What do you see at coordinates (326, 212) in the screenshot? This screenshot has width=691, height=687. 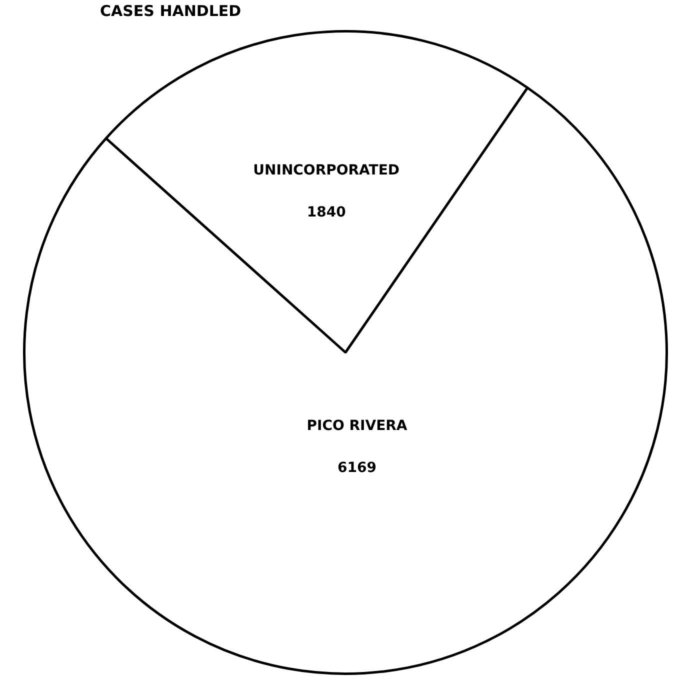 I see `data-label: 1840` at bounding box center [326, 212].